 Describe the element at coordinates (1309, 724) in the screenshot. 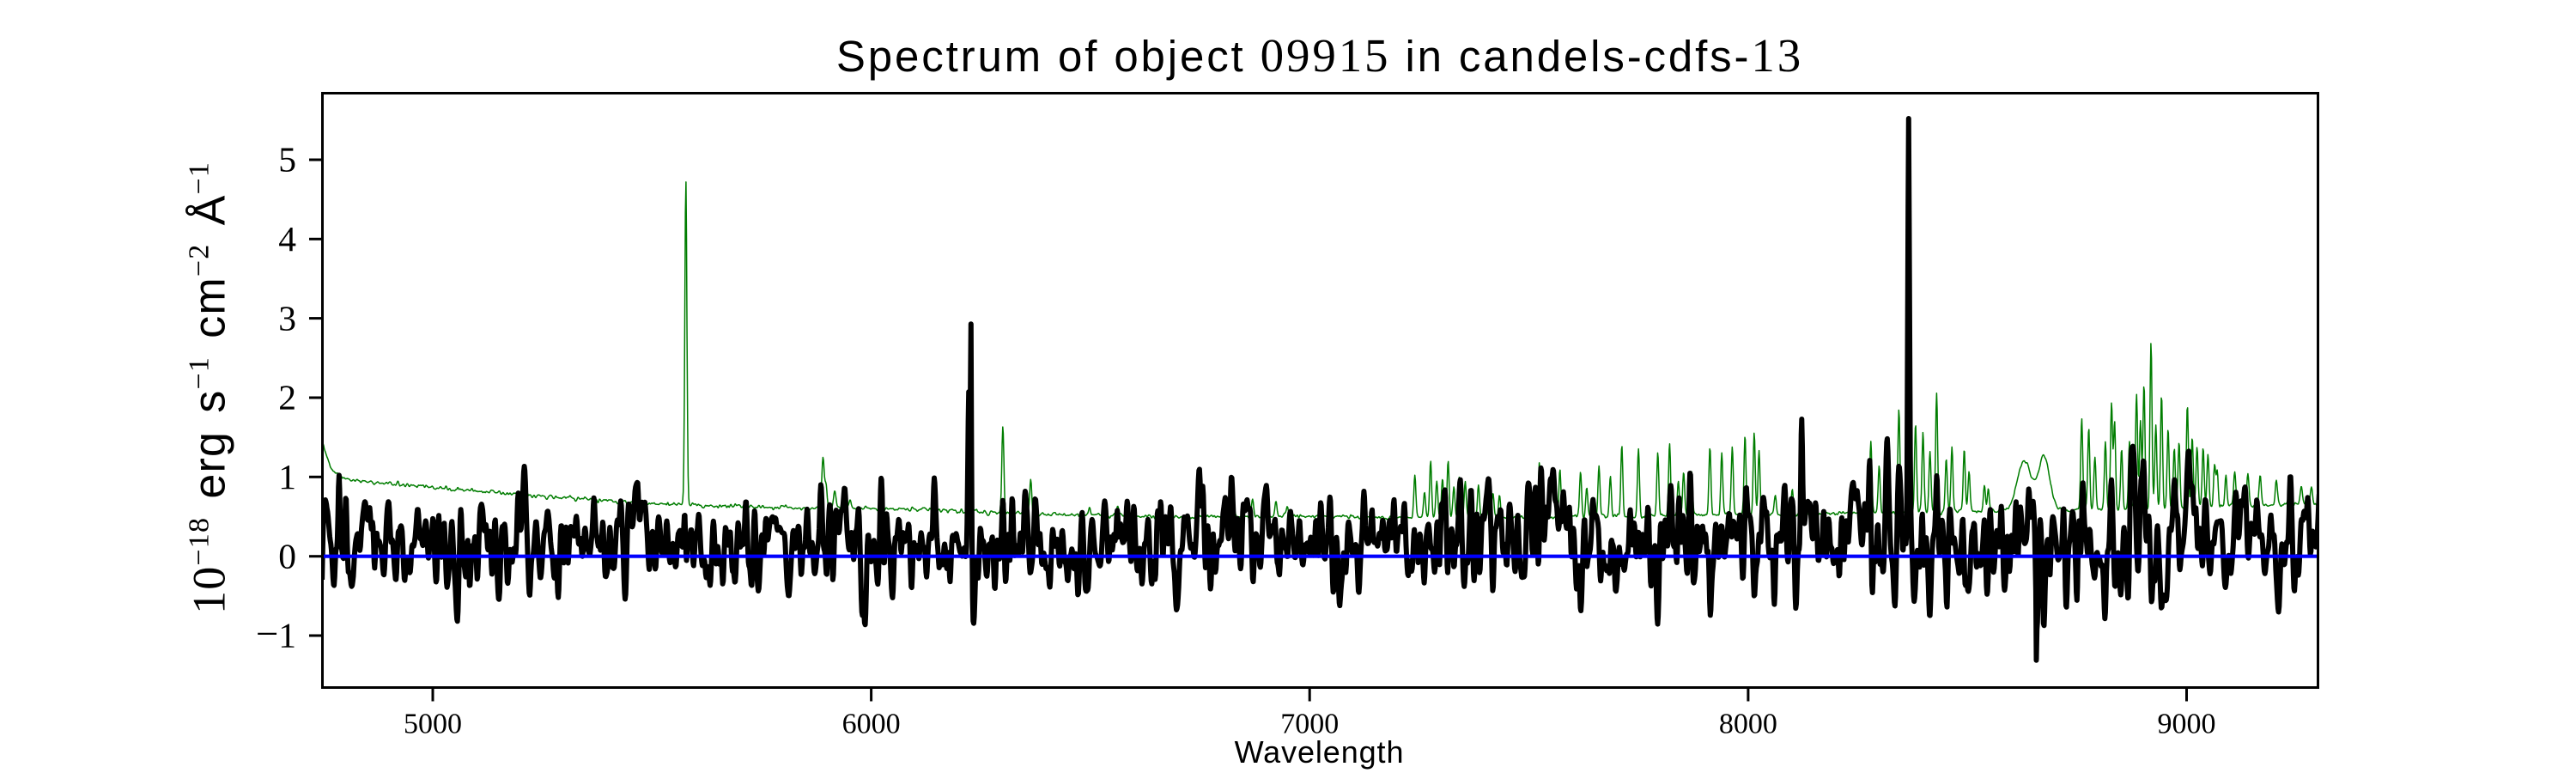

I see `svg-text: 7000` at that location.